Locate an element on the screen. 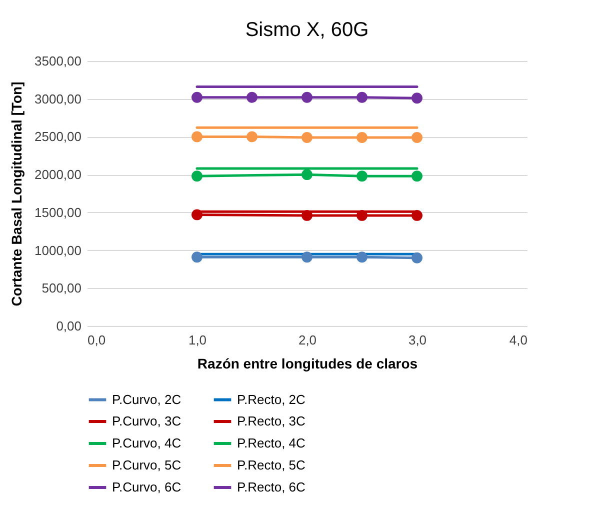 This screenshot has width=605, height=531. x-axis-title: Razón entre longitudes de claros is located at coordinates (307, 364).